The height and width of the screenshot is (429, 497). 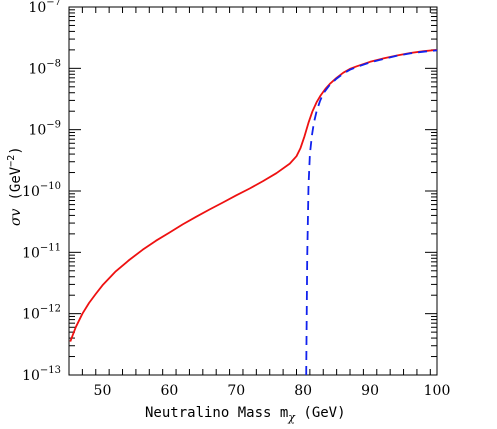 I want to click on x-axis-title-main: Neutralino Mass m, so click(x=216, y=413).